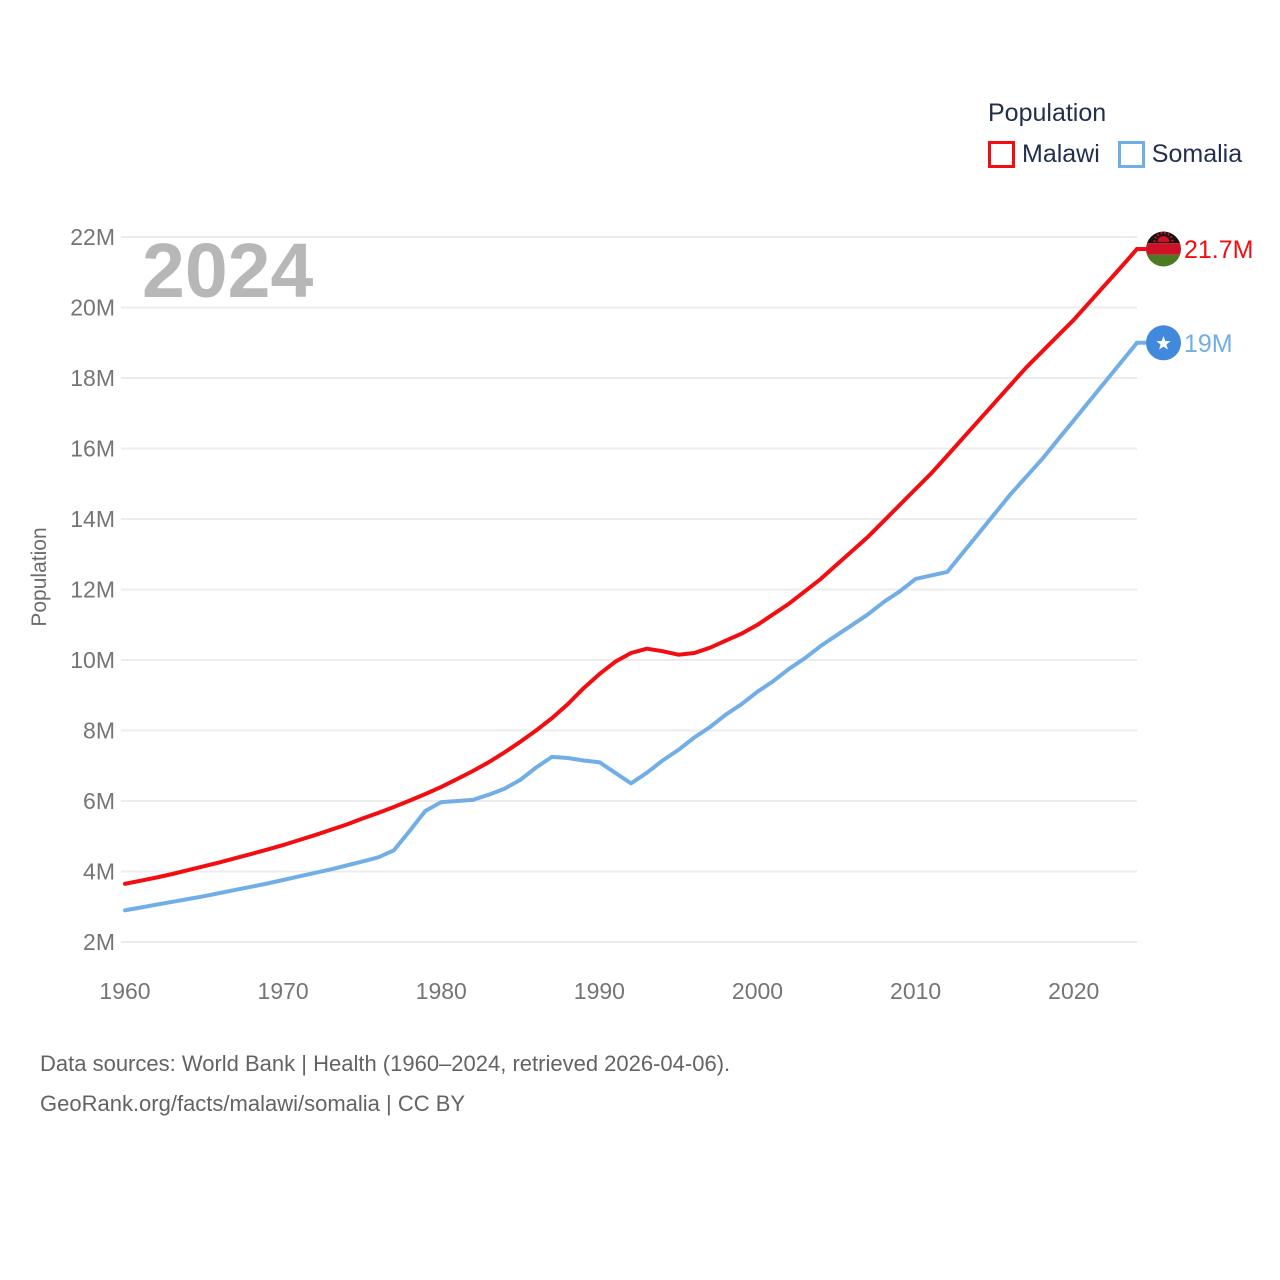 This screenshot has width=1280, height=1280. I want to click on legend-title: Population, so click(1047, 113).